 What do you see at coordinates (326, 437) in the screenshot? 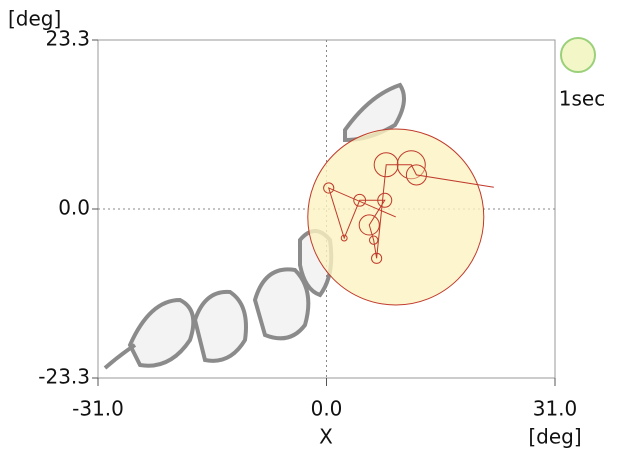
I see `x-axis-label: X` at bounding box center [326, 437].